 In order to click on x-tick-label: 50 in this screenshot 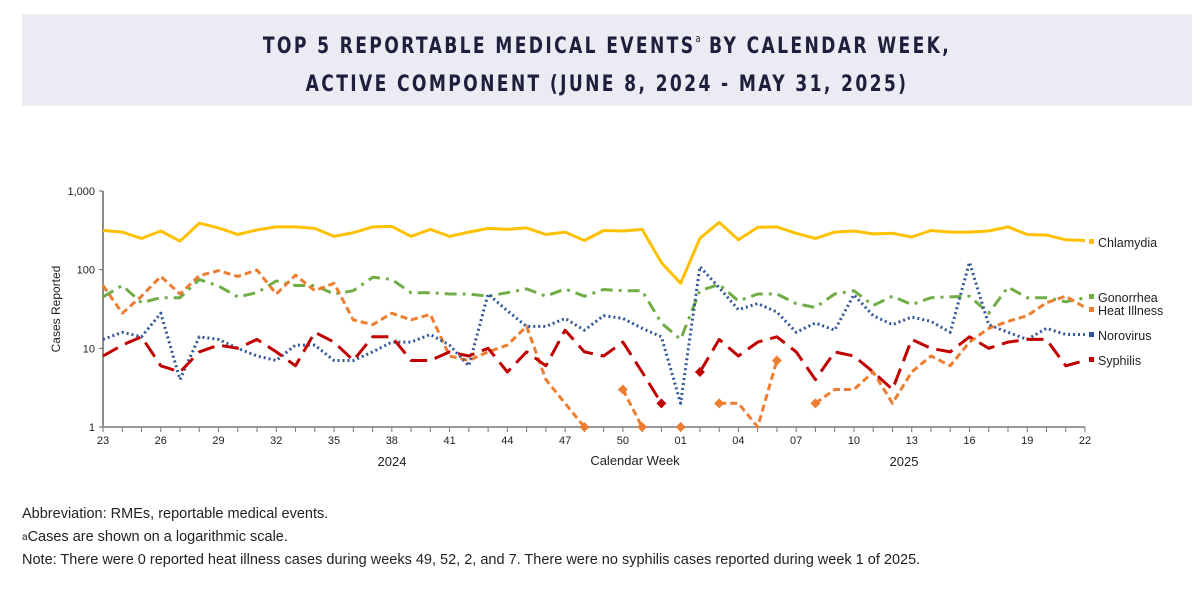, I will do `click(623, 441)`.